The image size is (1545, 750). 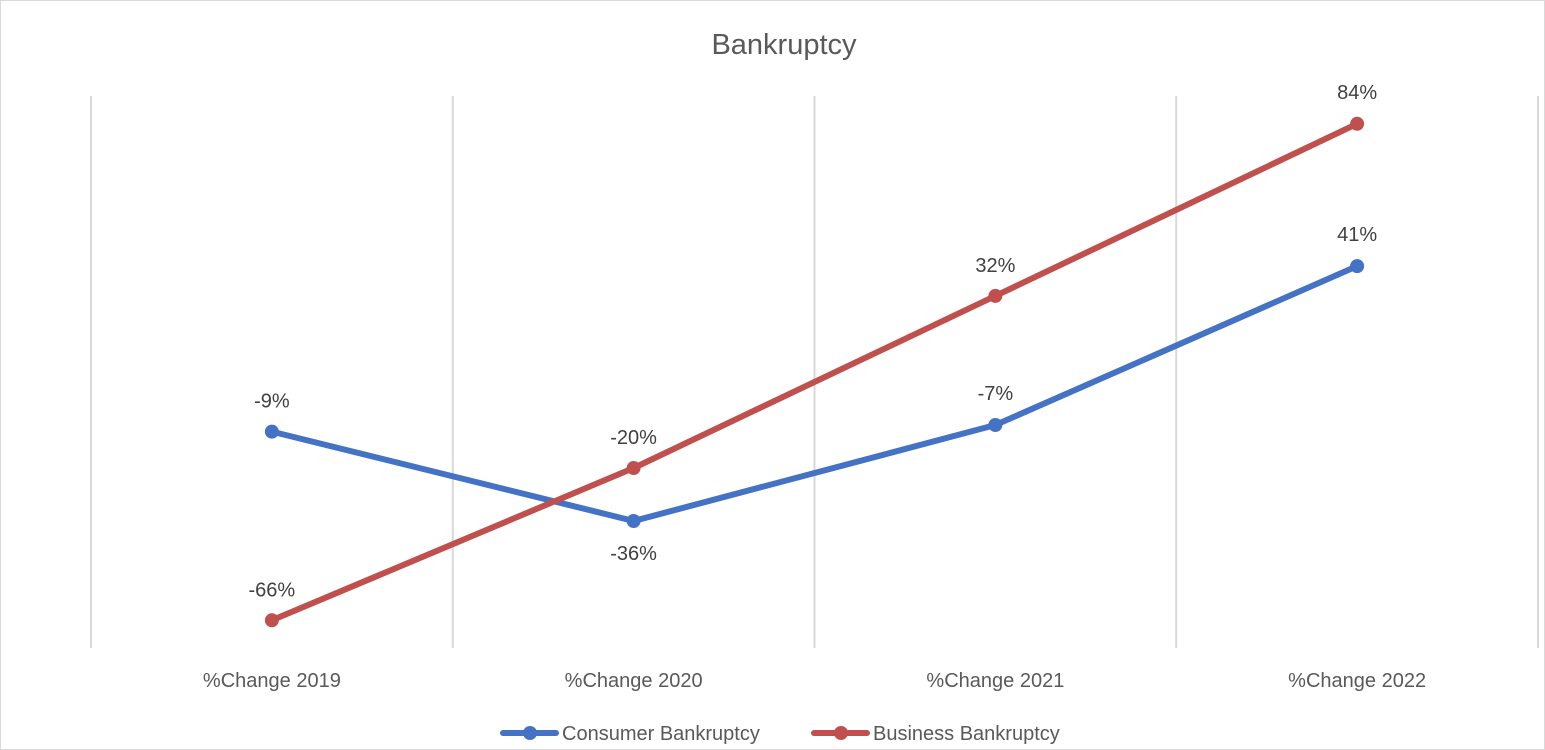 What do you see at coordinates (995, 681) in the screenshot?
I see `x-tick-label: %Change 2021` at bounding box center [995, 681].